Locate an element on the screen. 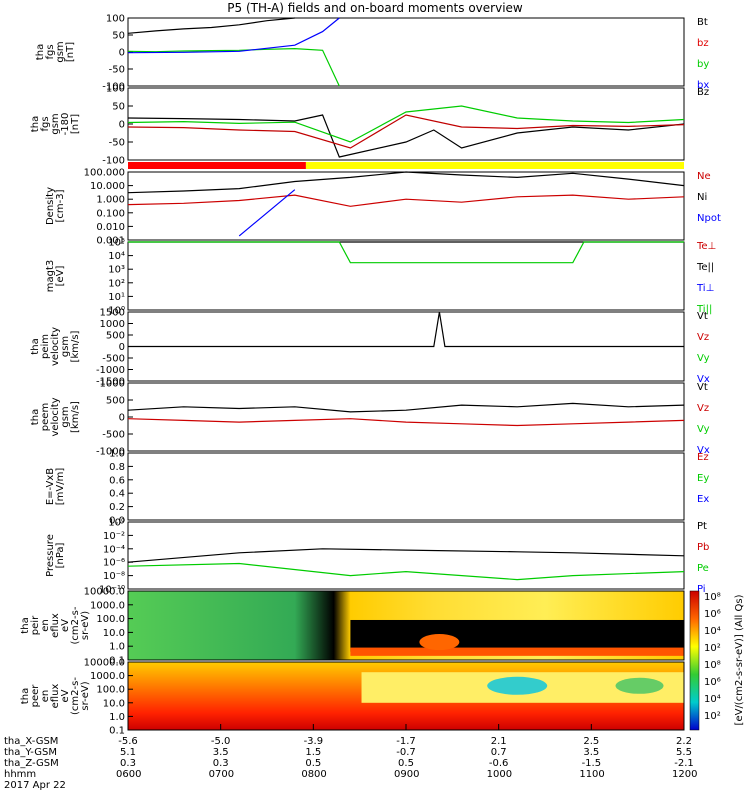 The width and height of the screenshot is (750, 800). footer-value: -0.6 is located at coordinates (498, 763).